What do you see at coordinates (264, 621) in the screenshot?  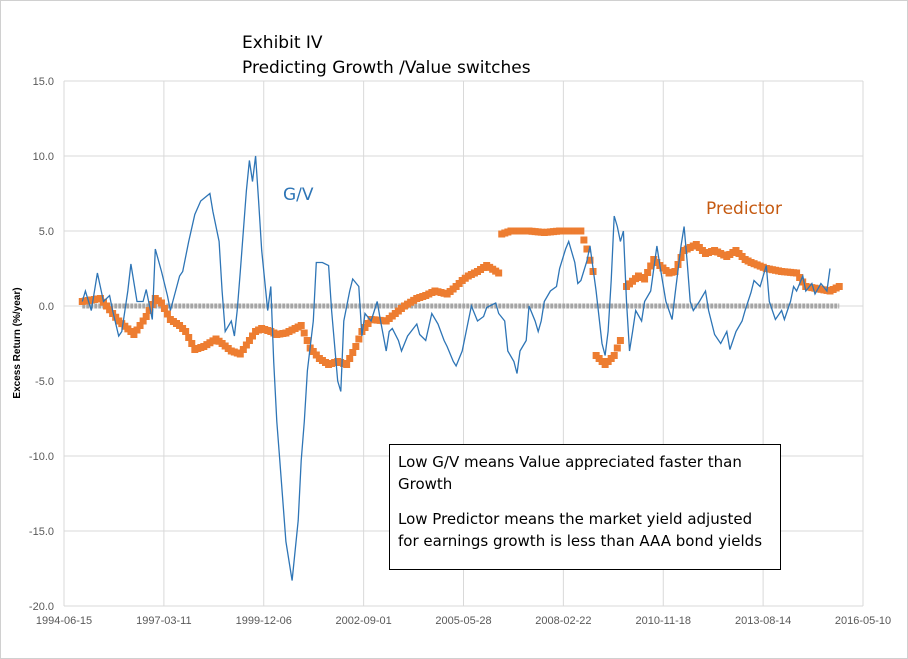 I see `x-tick-label: 1999-12-06` at bounding box center [264, 621].